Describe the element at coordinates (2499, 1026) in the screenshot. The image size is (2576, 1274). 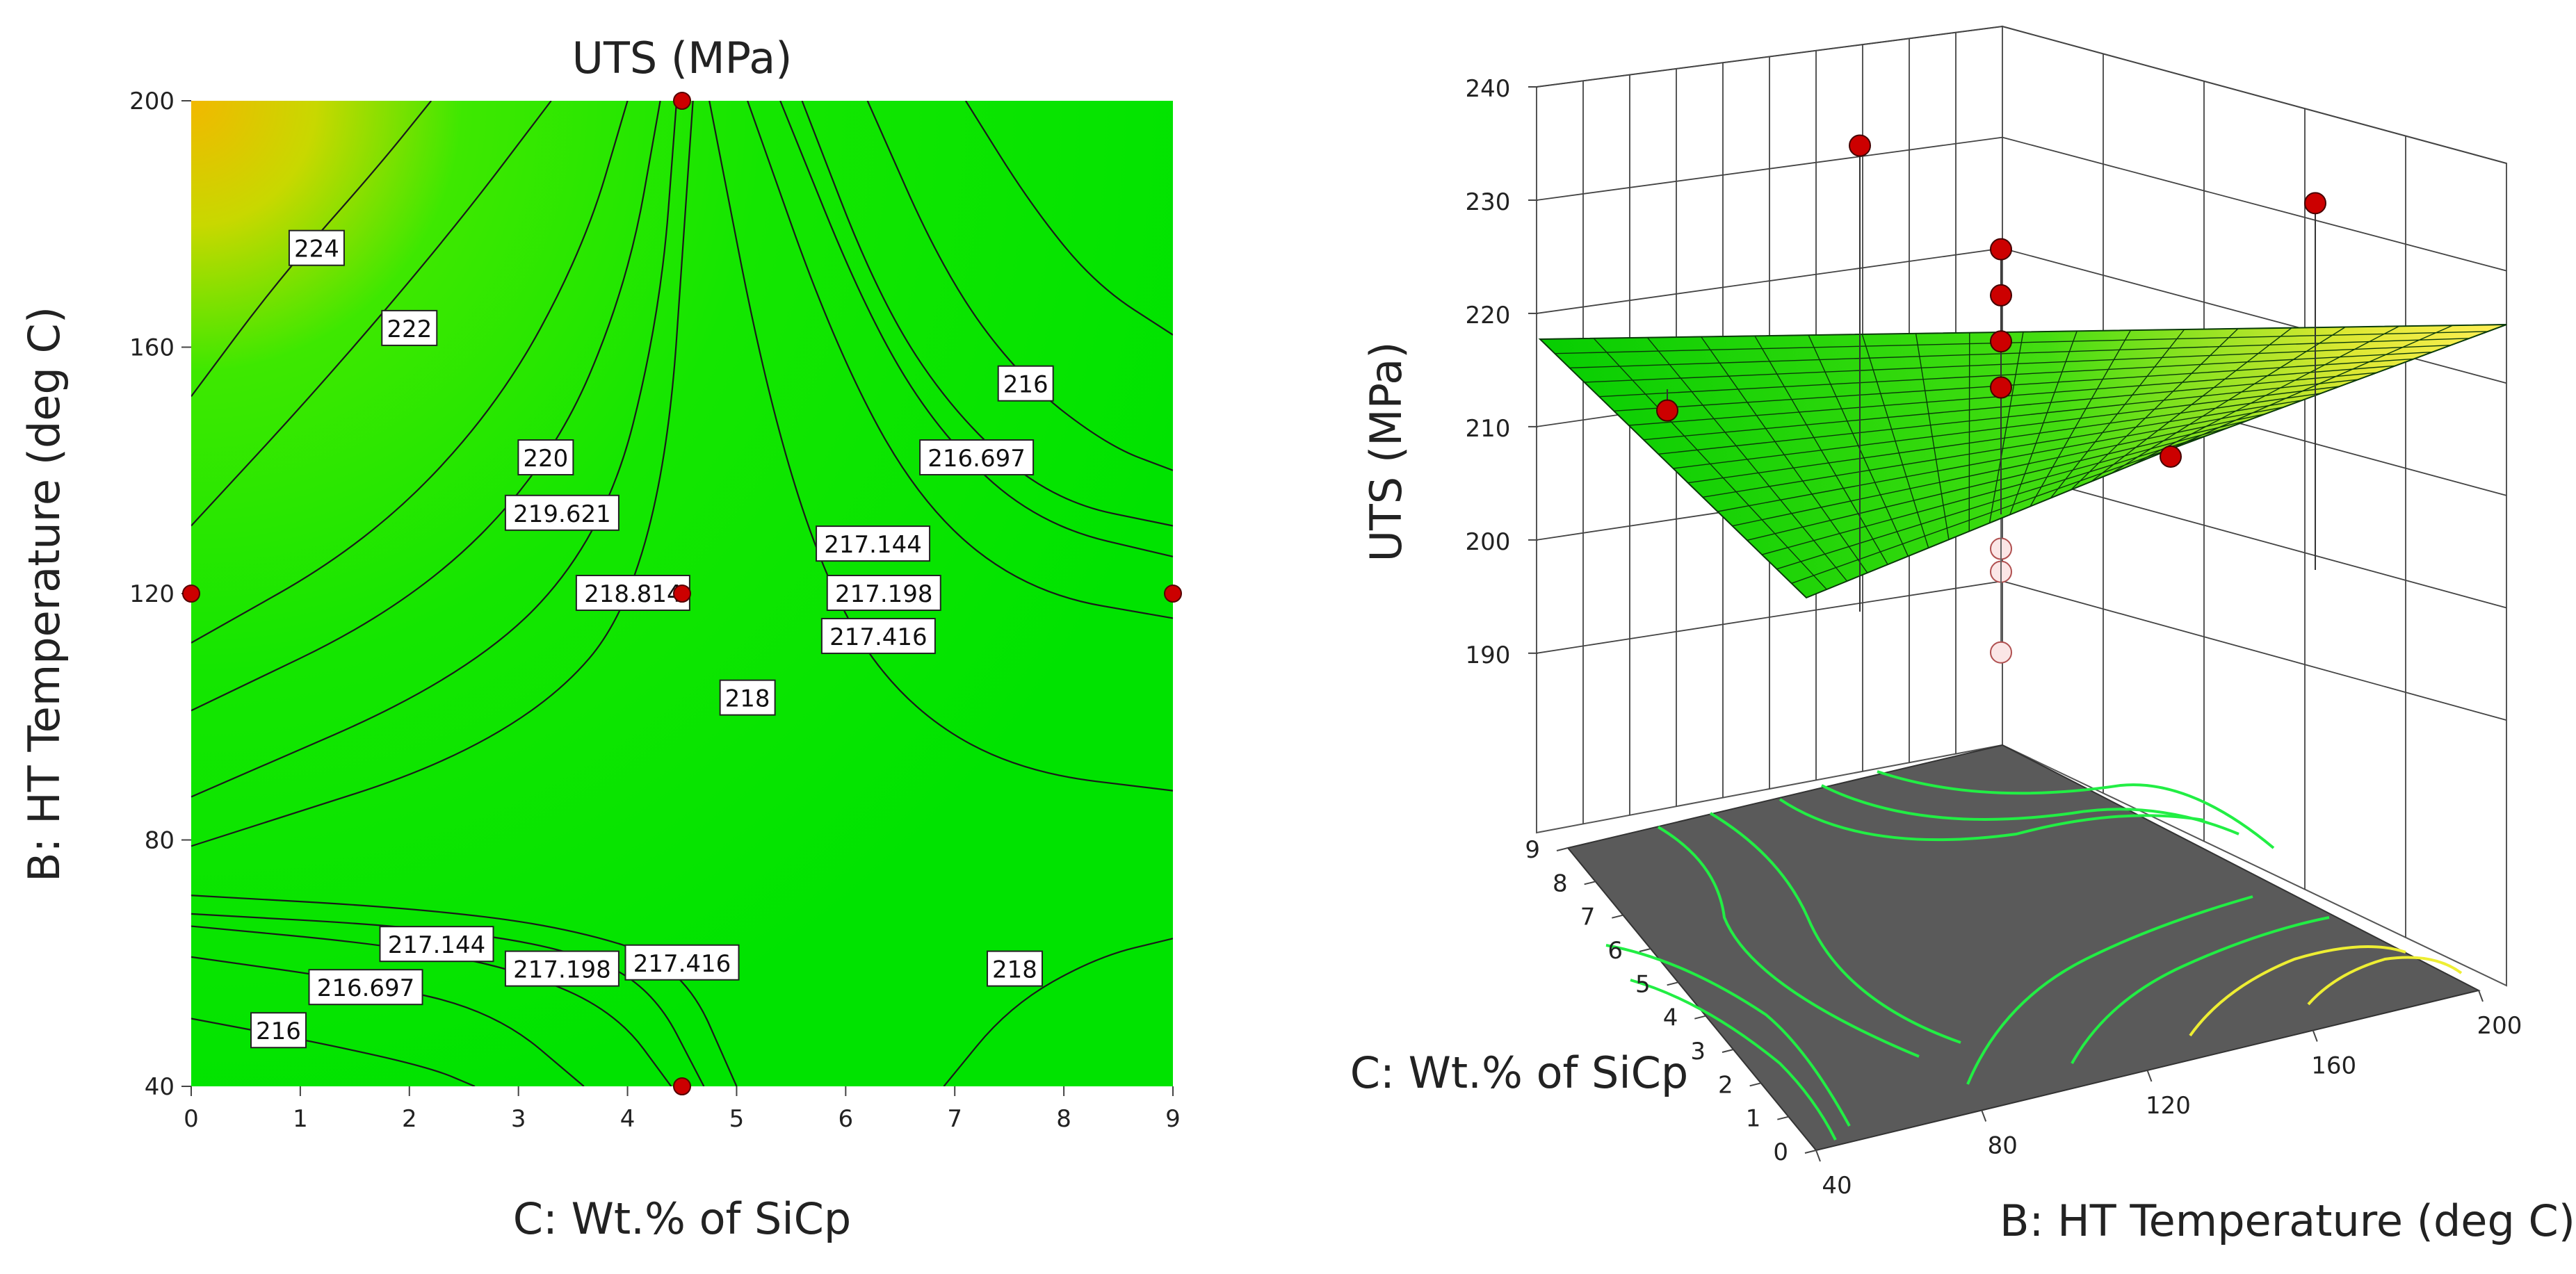
I see `x-tick-label-3d: 200` at that location.